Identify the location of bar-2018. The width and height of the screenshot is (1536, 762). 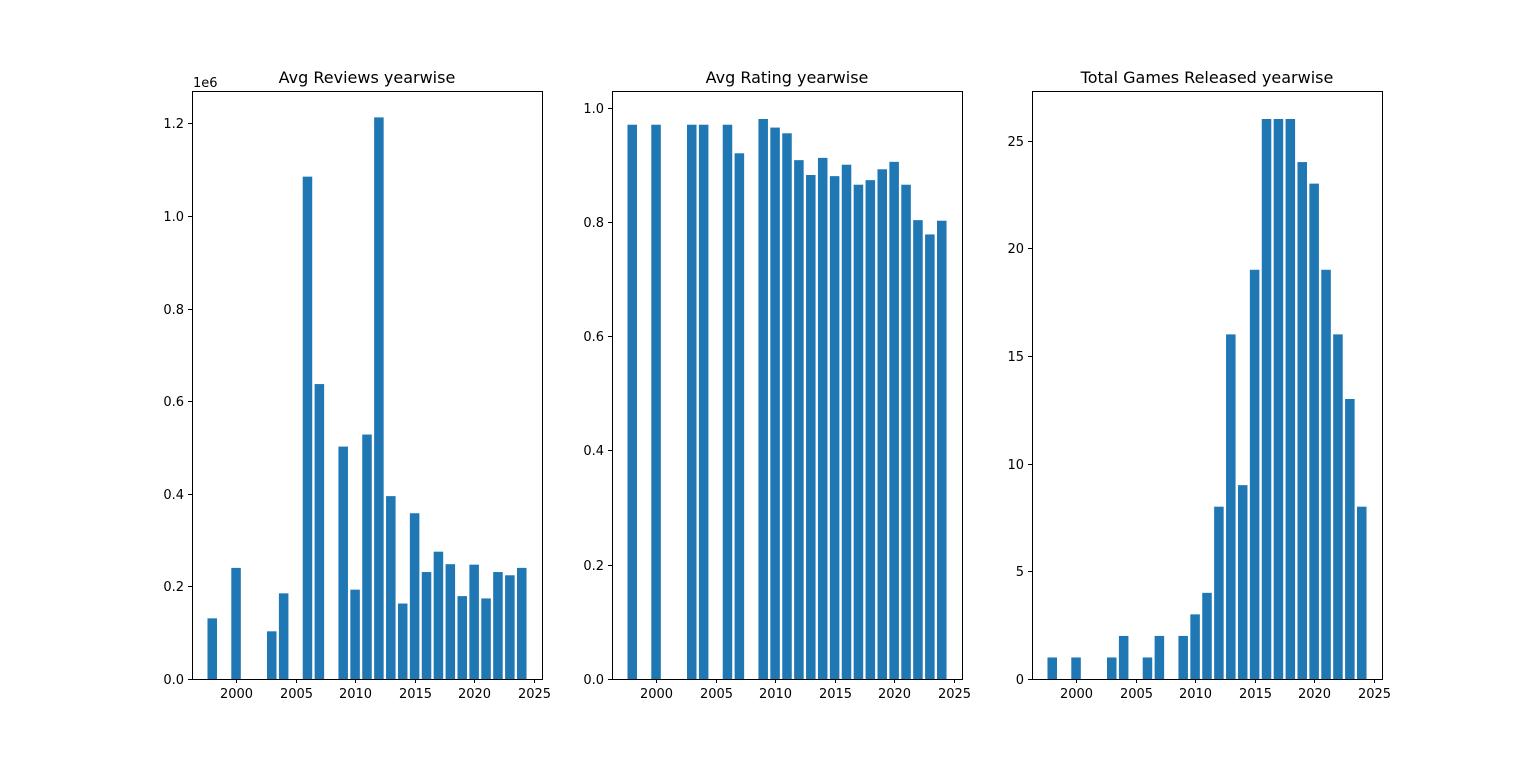
(870, 429).